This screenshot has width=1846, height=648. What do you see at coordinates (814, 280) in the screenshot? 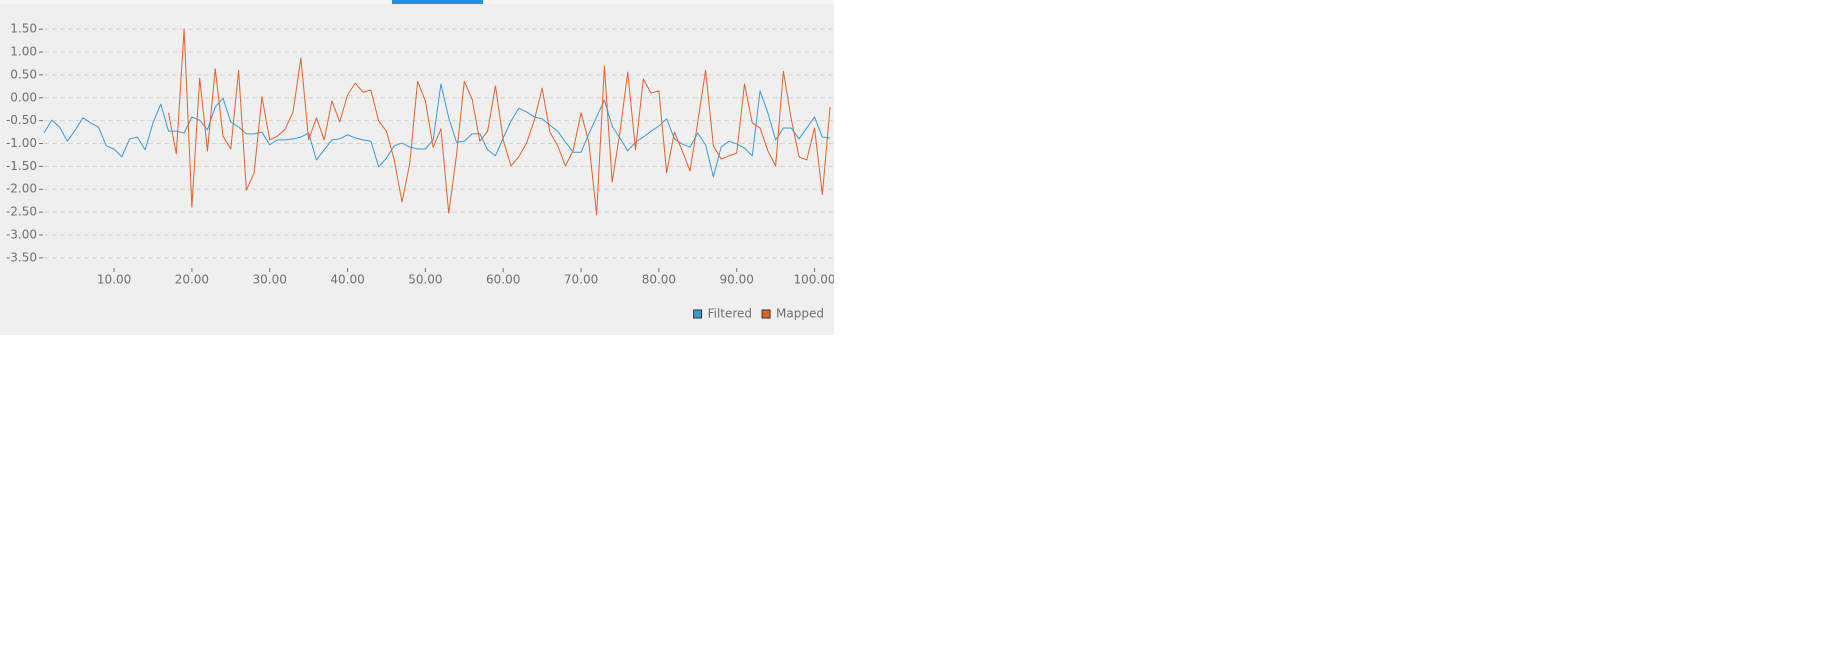
I see `x-tick-label: 100.00` at bounding box center [814, 280].